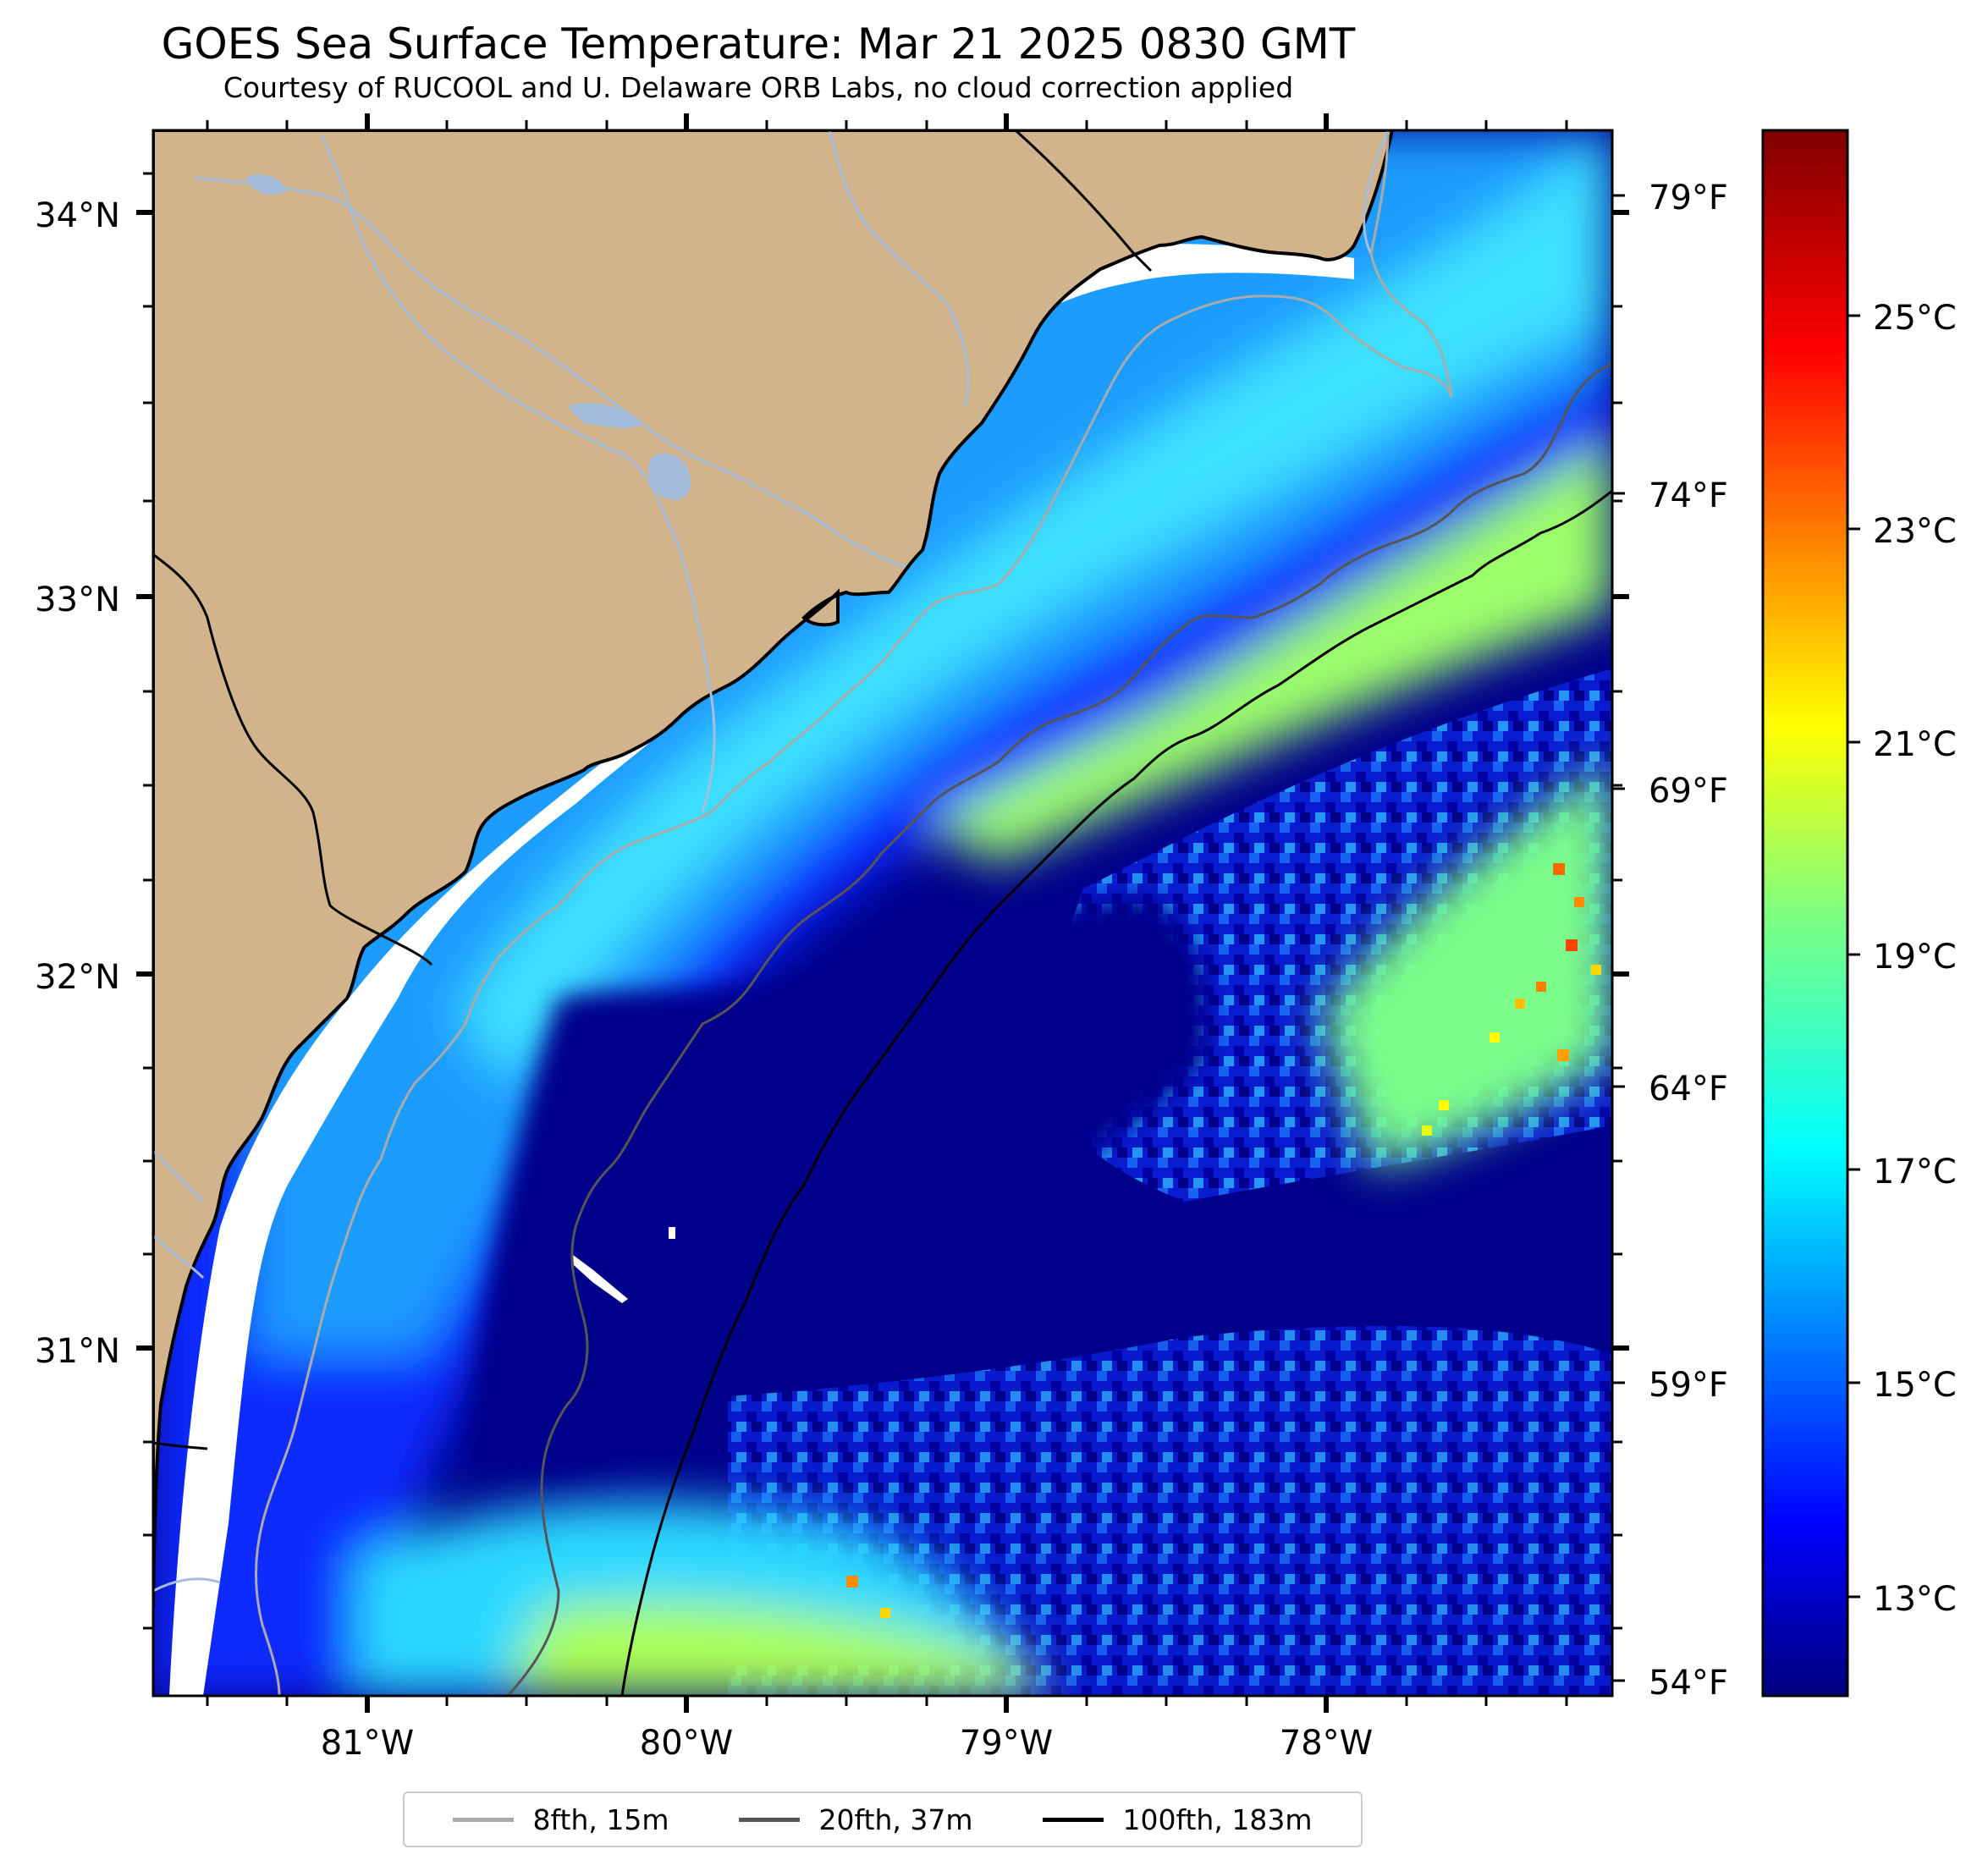  I want to click on no-data-pixel, so click(672, 1233).